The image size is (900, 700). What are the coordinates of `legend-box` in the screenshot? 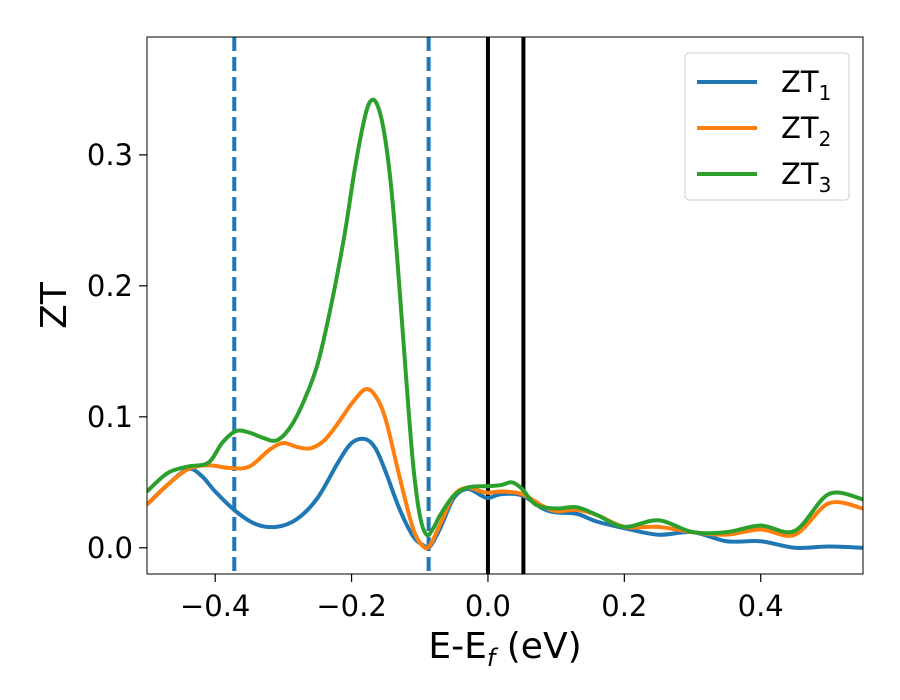 It's located at (767, 126).